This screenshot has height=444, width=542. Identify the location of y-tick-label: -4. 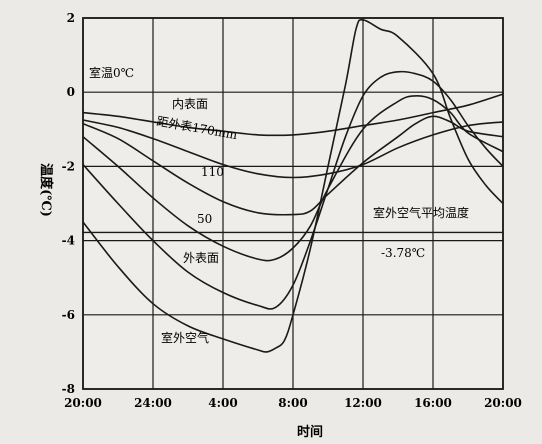
(68, 241).